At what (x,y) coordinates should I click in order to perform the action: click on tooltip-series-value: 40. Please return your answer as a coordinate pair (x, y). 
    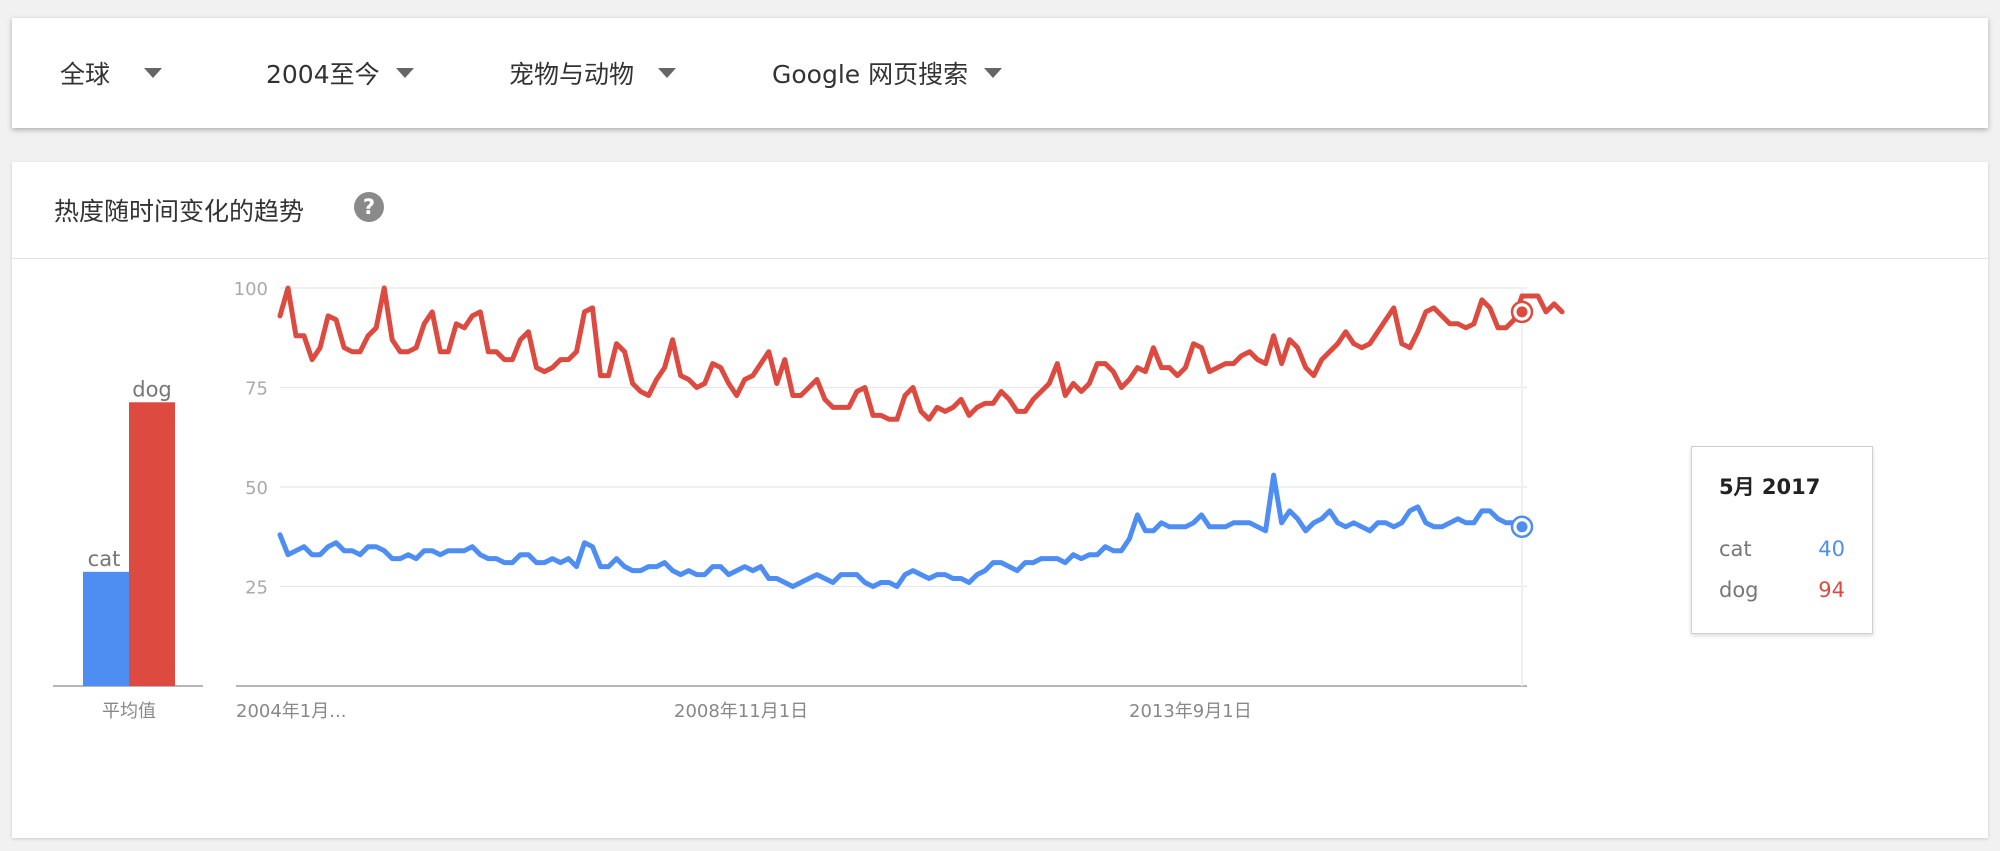
    Looking at the image, I should click on (1831, 549).